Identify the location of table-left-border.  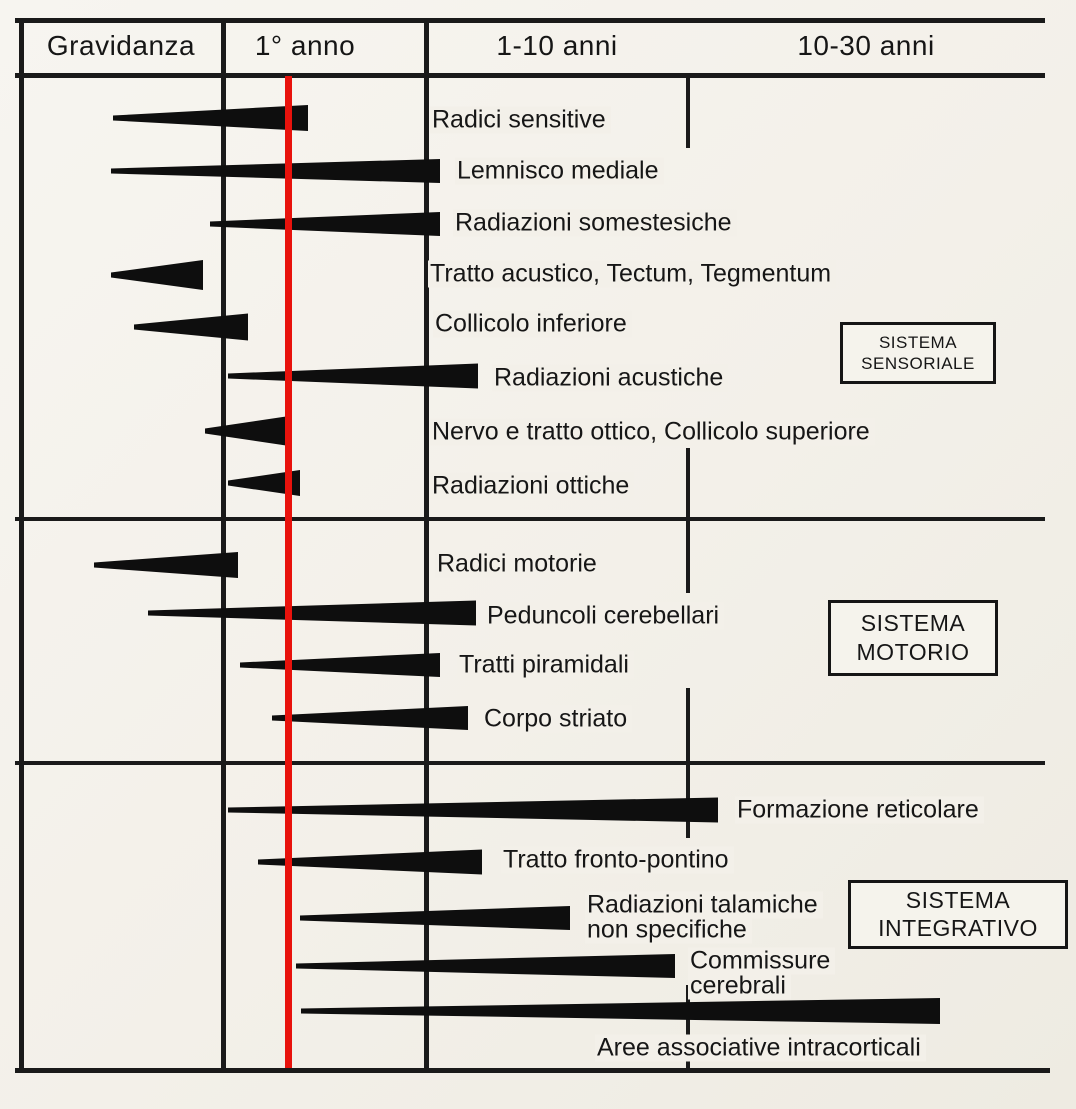
(21, 545).